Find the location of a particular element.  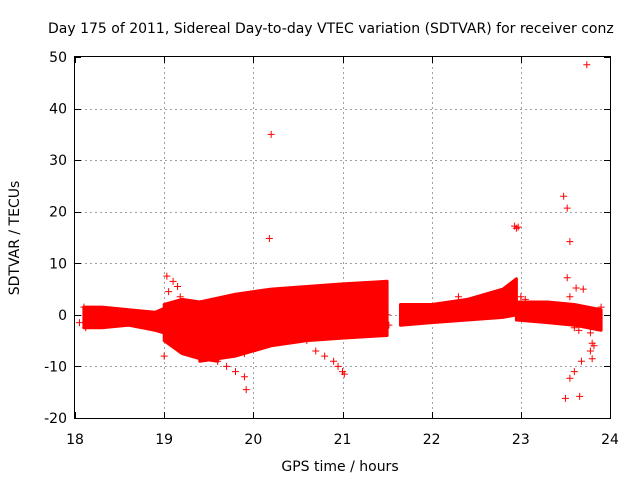

x-tick-label: 24 is located at coordinates (610, 440).